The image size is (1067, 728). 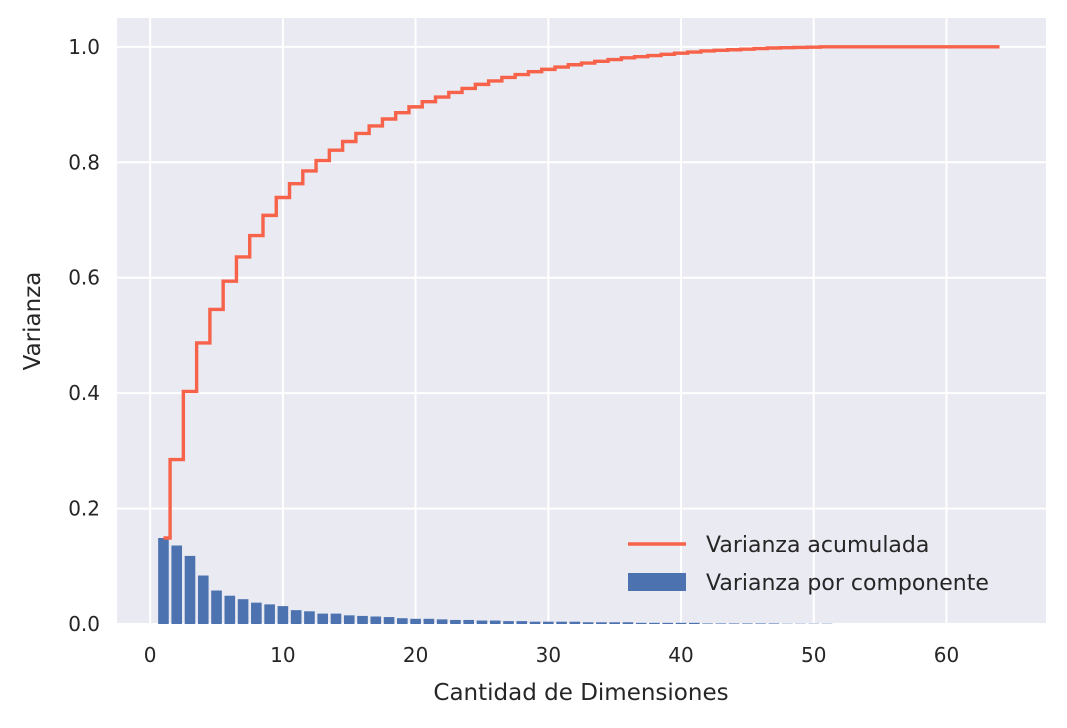 I want to click on x-tick-label-4: 40, so click(x=680, y=655).